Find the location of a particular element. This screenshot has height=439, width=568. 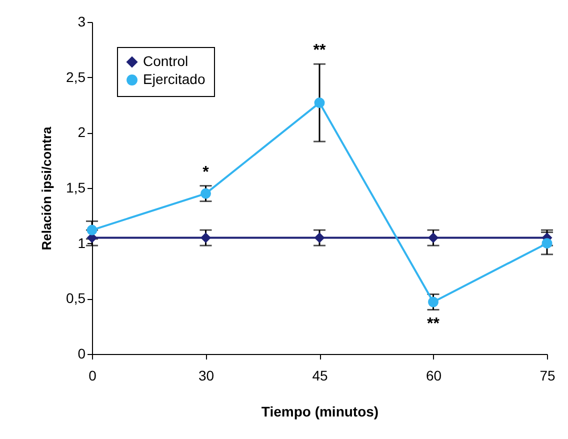

y-tick-label: 3 is located at coordinates (82, 22).